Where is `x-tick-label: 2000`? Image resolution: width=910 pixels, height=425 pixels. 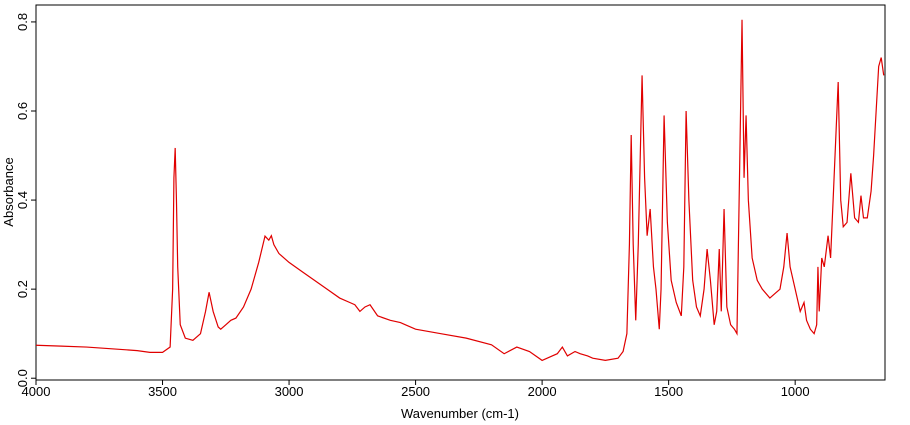 x-tick-label: 2000 is located at coordinates (542, 391).